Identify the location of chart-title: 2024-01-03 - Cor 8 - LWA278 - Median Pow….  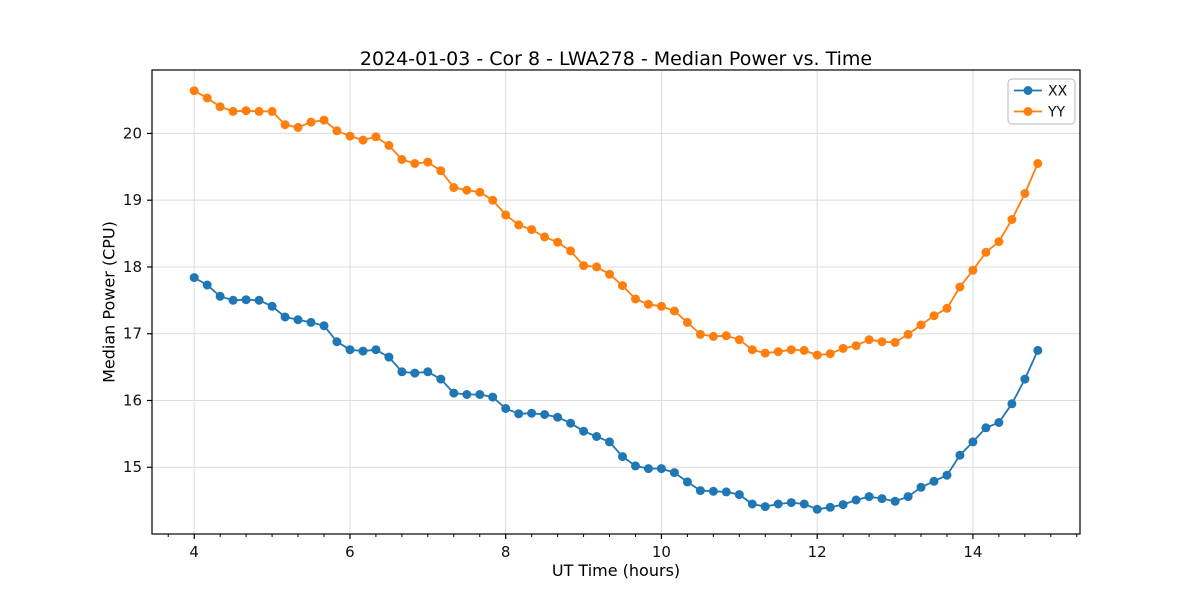
(616, 59).